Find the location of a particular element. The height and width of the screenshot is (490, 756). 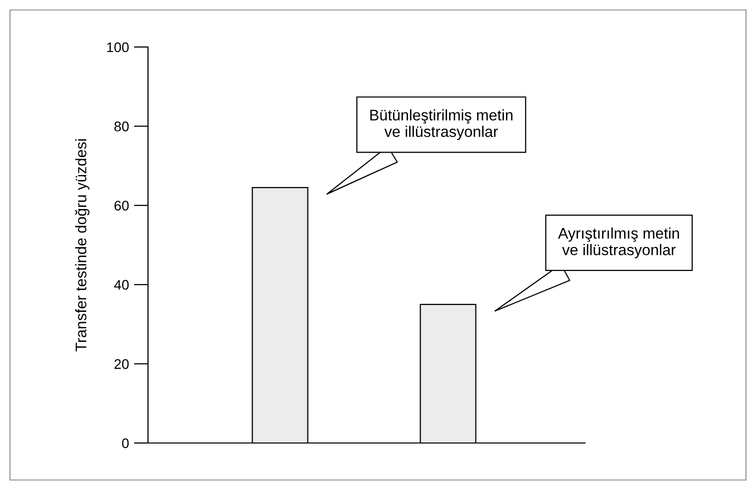

y-tick-label: 100 is located at coordinates (118, 47).